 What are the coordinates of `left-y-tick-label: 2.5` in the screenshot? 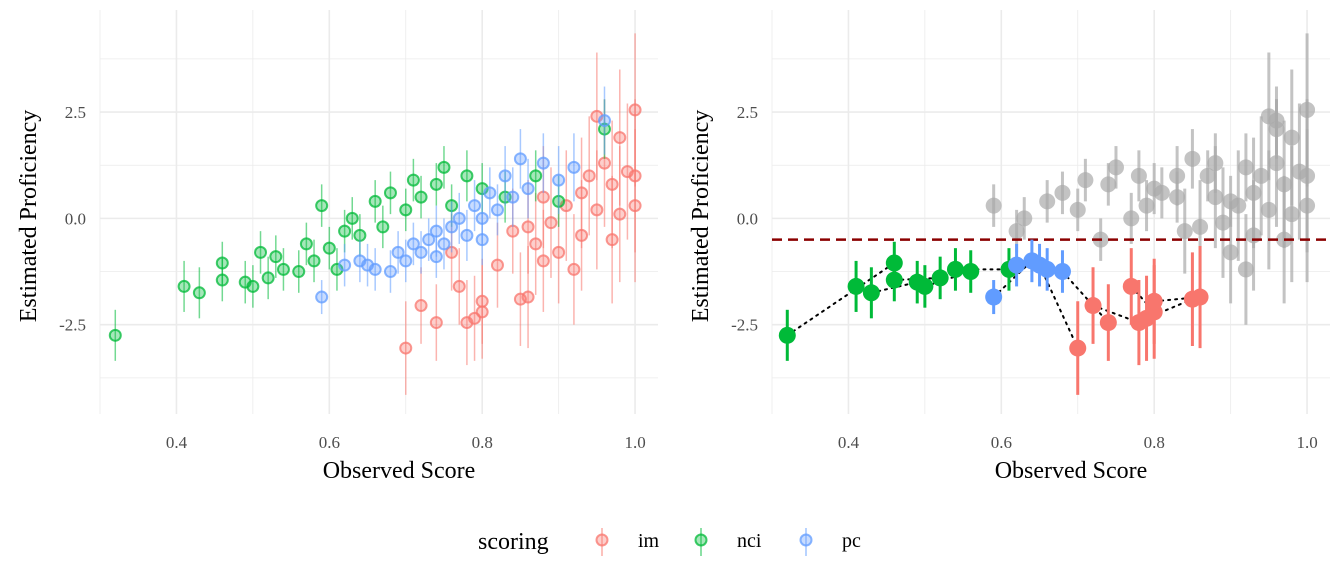 It's located at (75, 112).